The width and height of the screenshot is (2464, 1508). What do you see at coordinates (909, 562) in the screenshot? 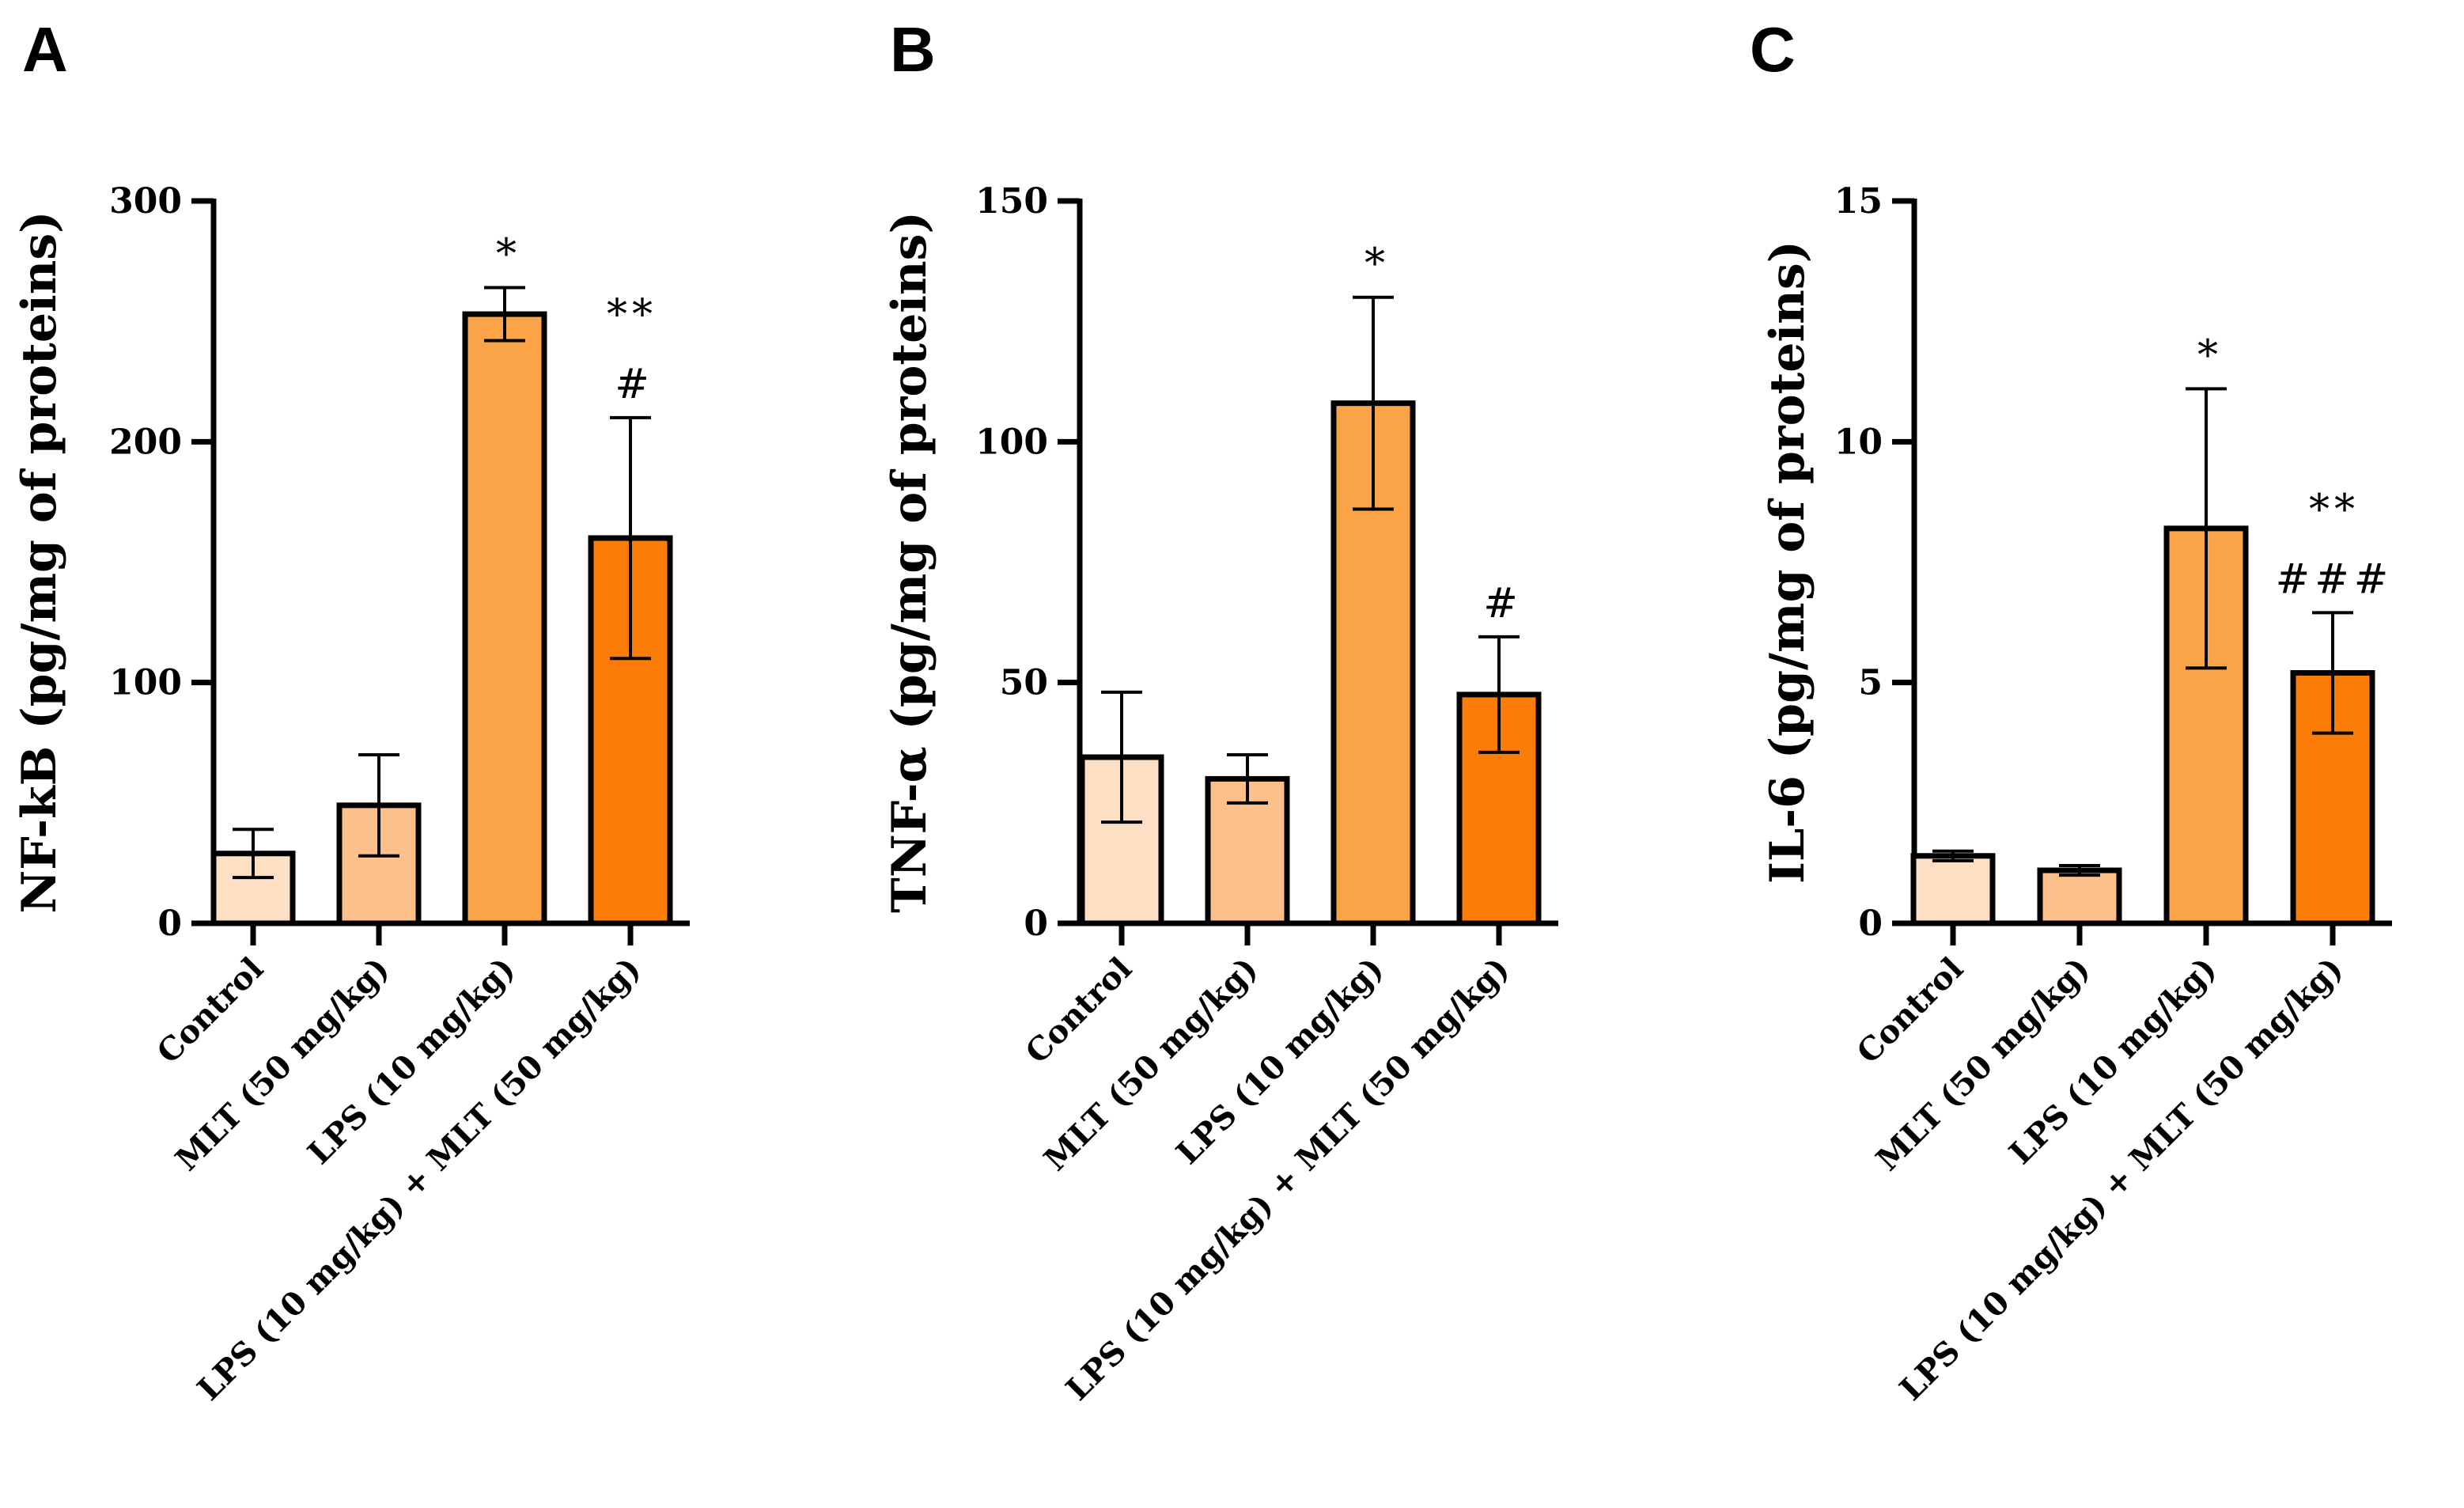
I see `y-axis-label: TNF-α (pg/mg of proteins)` at bounding box center [909, 562].